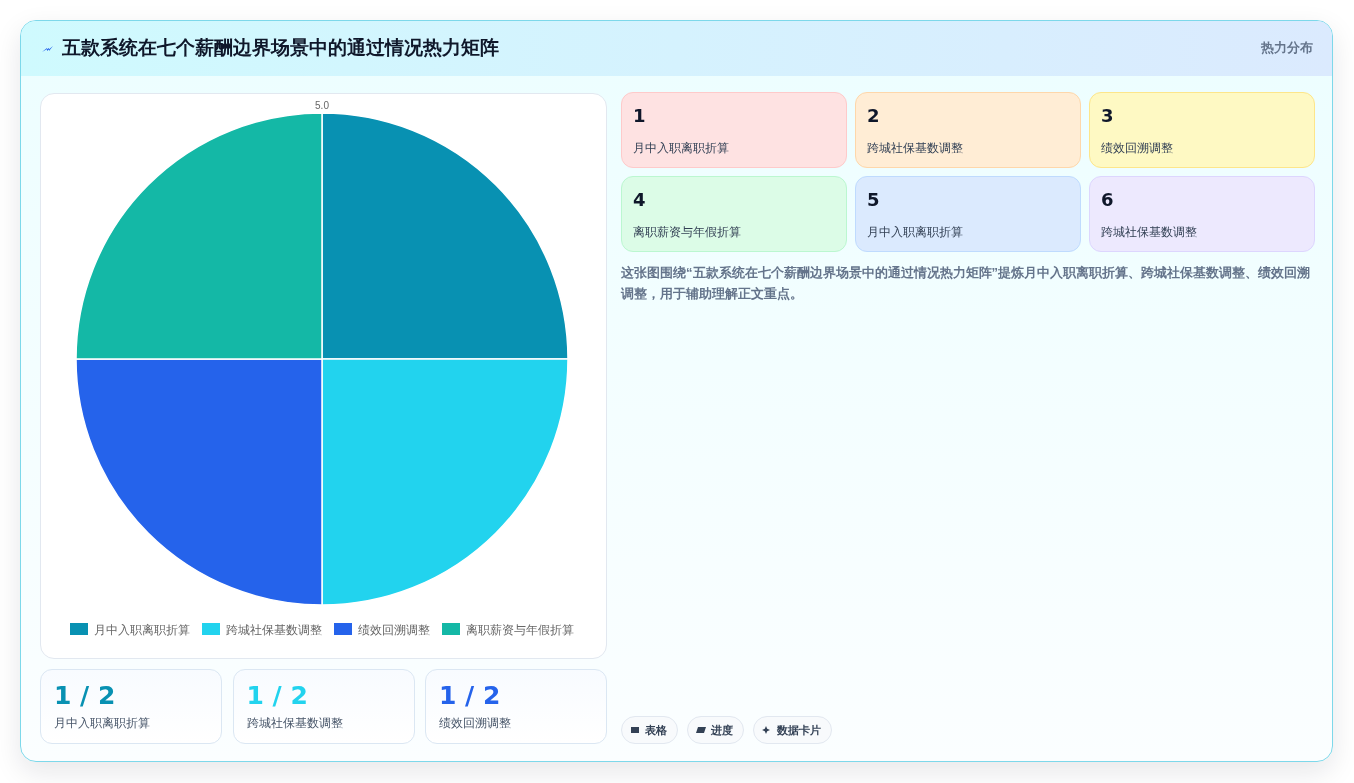 The image size is (1354, 783). Describe the element at coordinates (687, 232) in the screenshot. I see `text: 离职薪资与年假折算` at that location.